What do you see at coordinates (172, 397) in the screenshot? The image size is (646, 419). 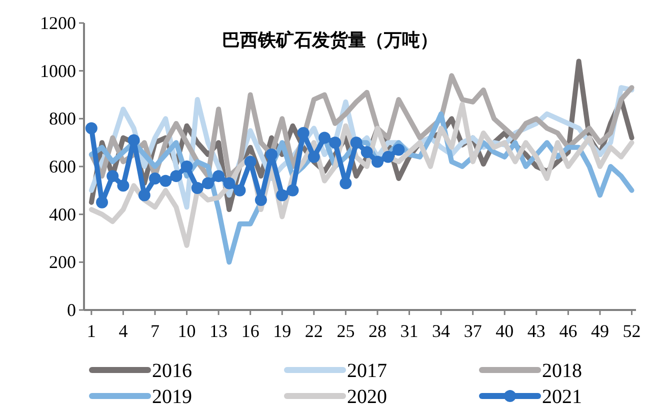 I see `legend-label: 2019` at bounding box center [172, 397].